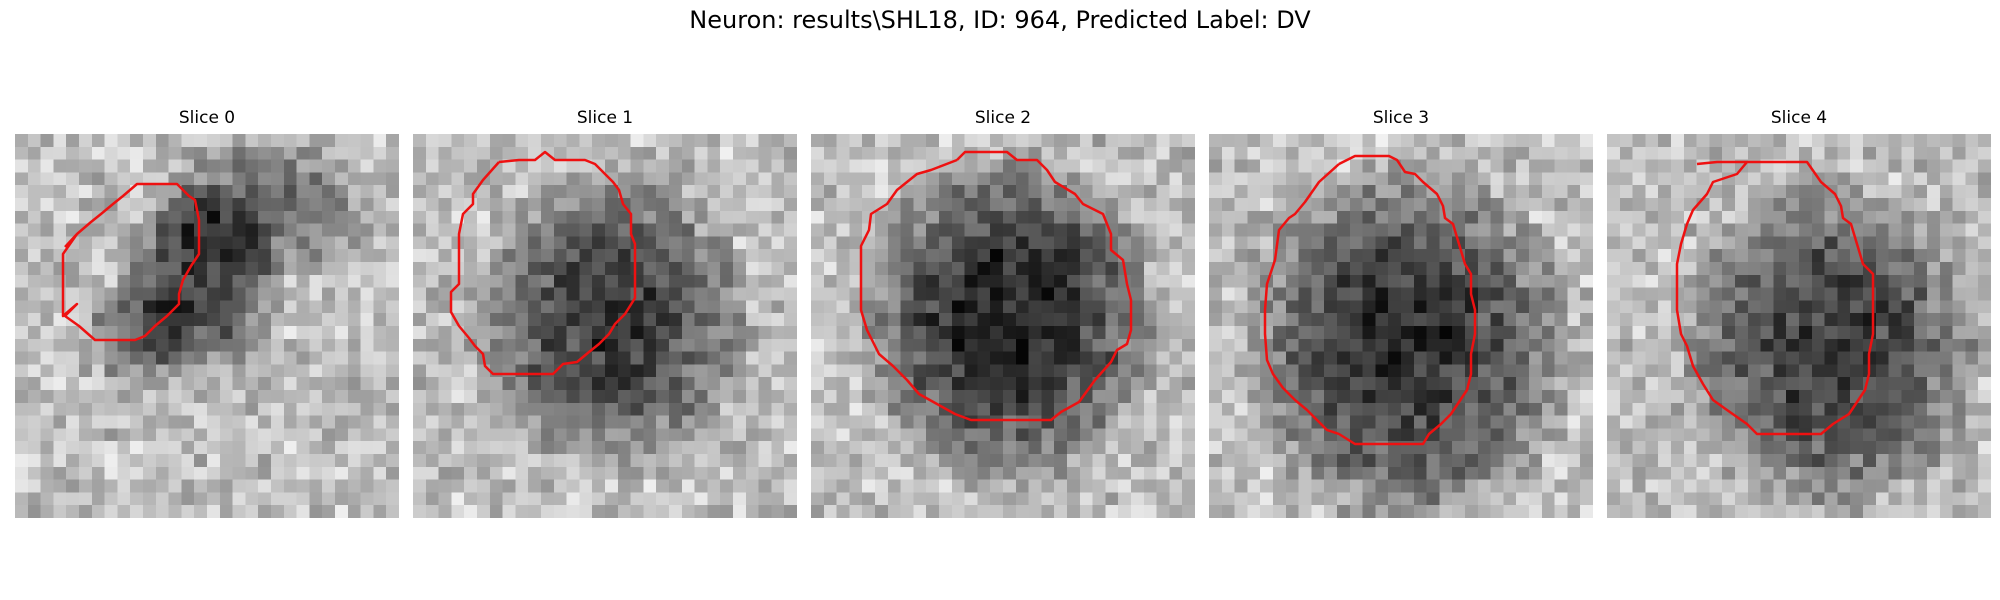 Image resolution: width=2000 pixels, height=600 pixels. What do you see at coordinates (1401, 118) in the screenshot?
I see `slice-title-3: Slice 3` at bounding box center [1401, 118].